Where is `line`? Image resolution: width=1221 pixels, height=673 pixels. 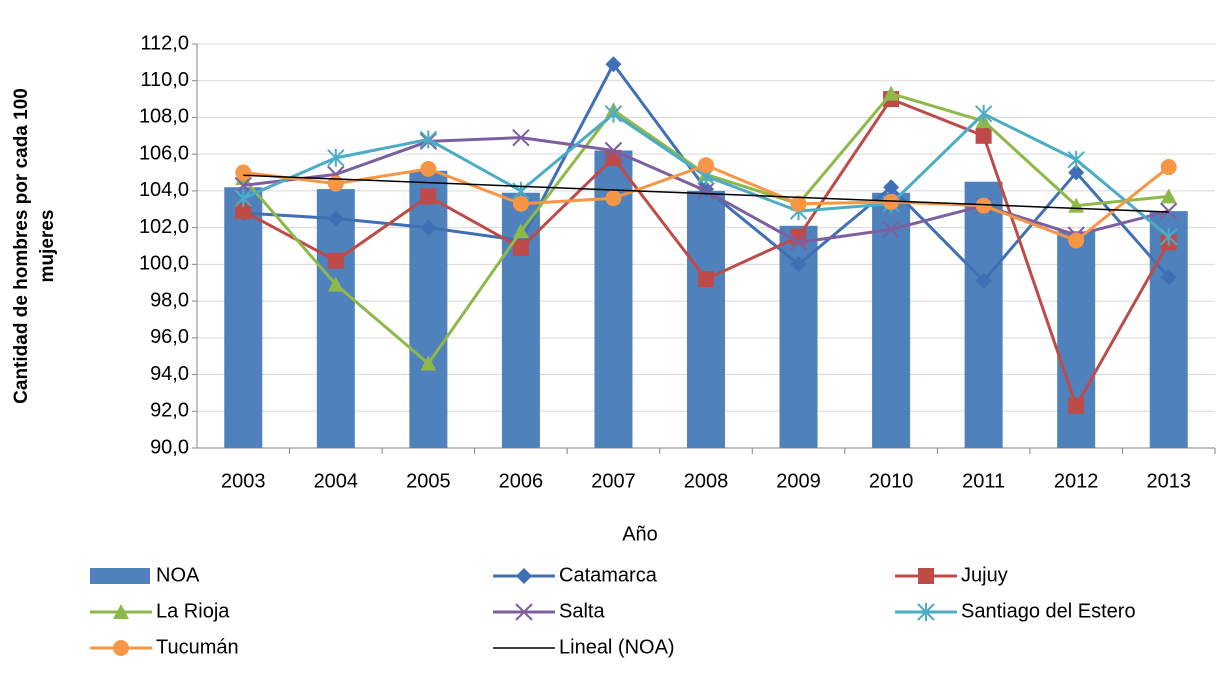
line is located at coordinates (706, 193).